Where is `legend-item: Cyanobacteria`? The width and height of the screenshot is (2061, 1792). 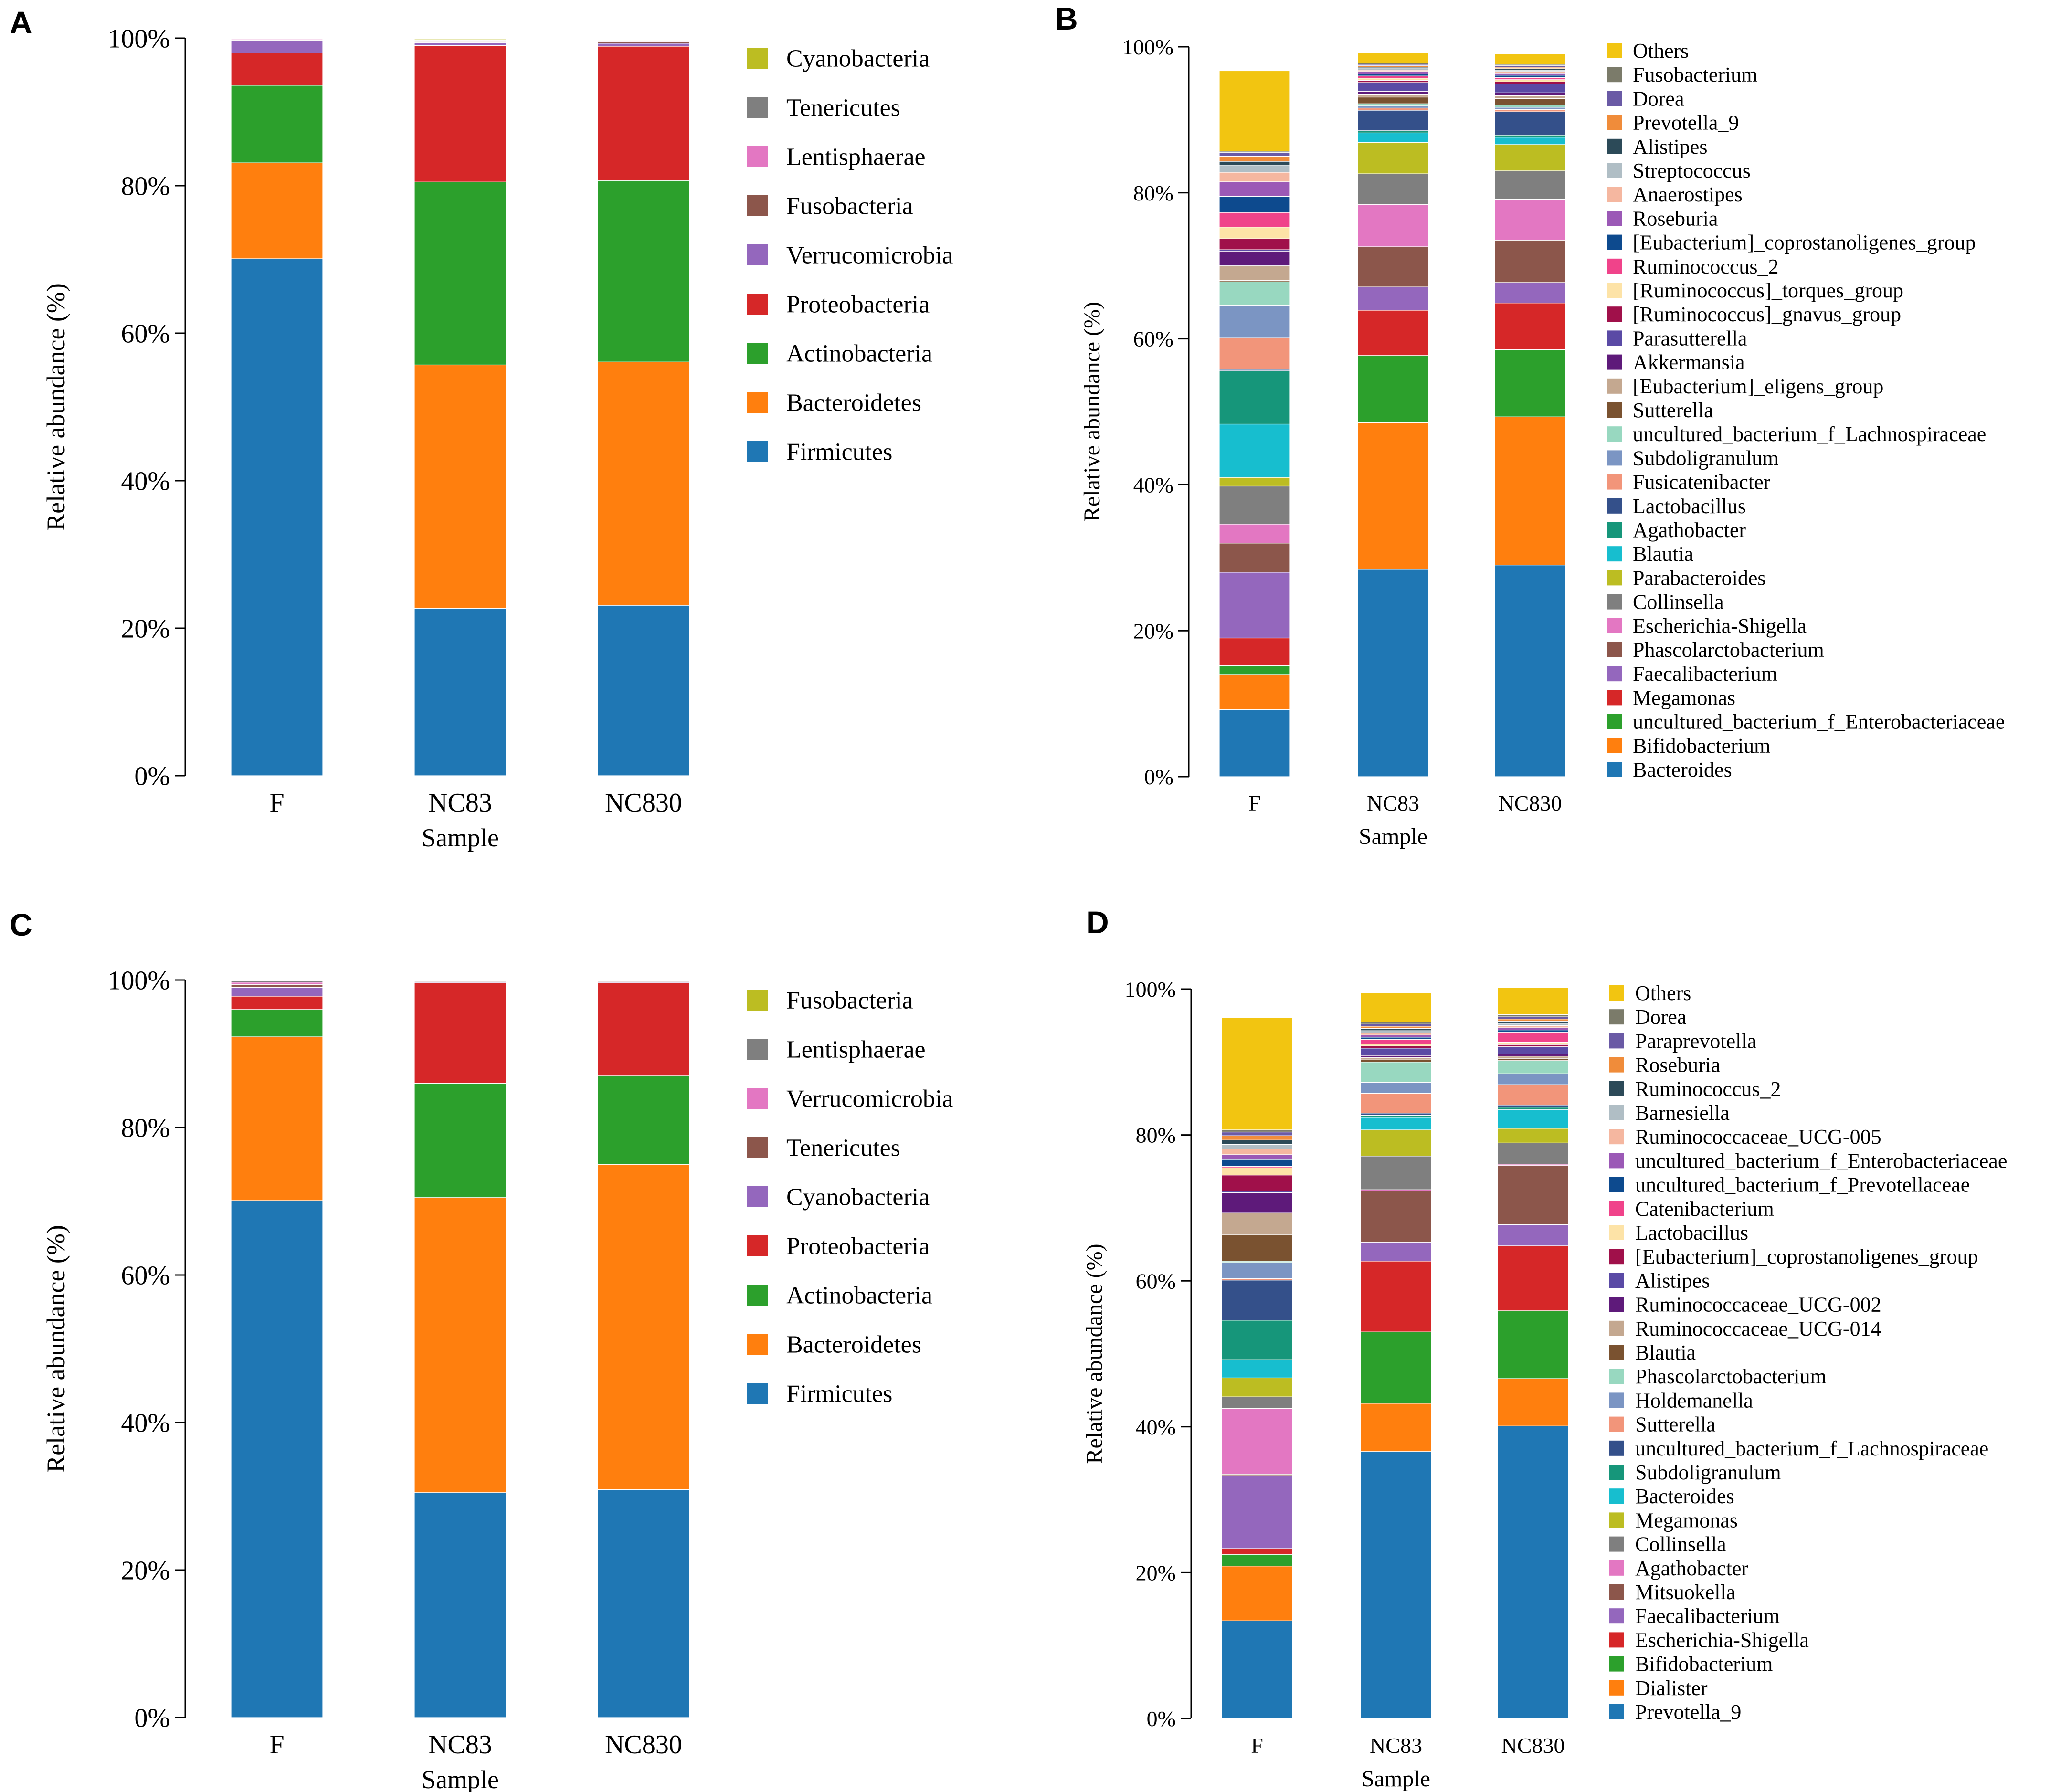 legend-item: Cyanobacteria is located at coordinates (839, 59).